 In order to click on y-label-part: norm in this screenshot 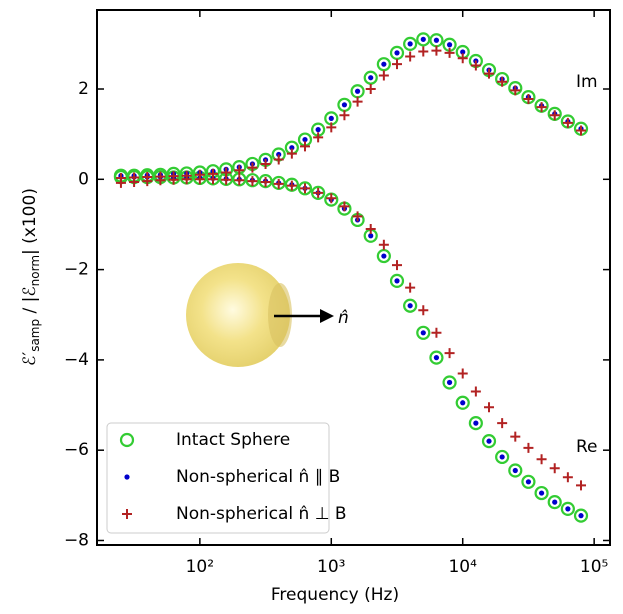, I will do `click(35, 270)`.